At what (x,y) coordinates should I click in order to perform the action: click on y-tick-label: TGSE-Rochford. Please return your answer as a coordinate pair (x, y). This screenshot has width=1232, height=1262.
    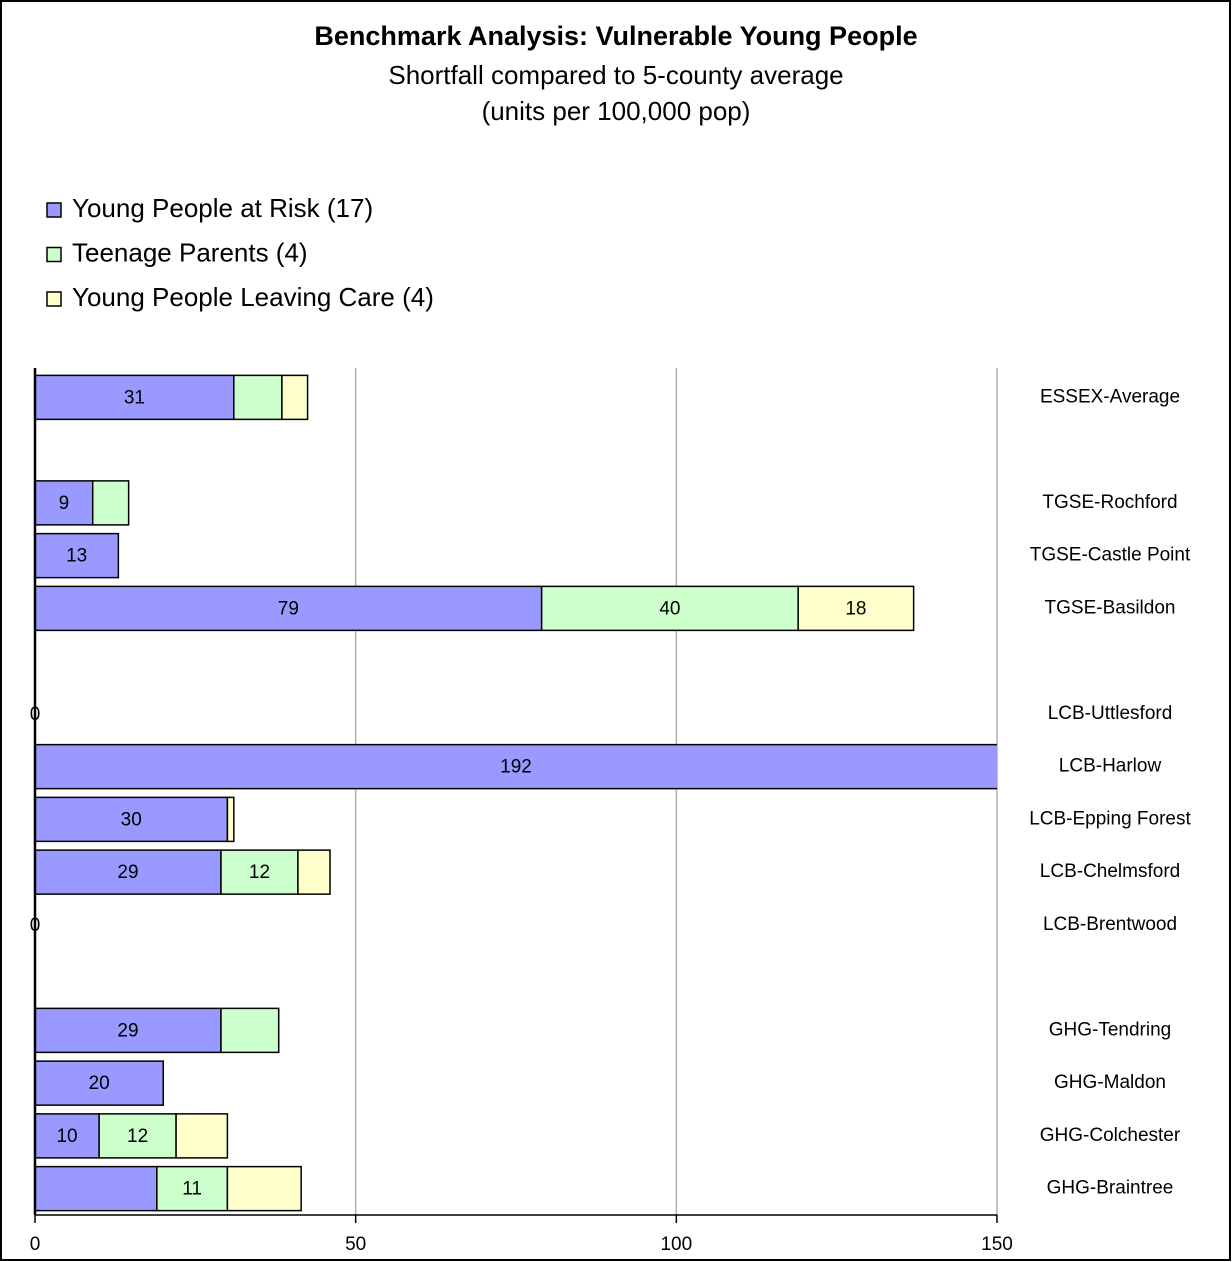
    Looking at the image, I should click on (1109, 502).